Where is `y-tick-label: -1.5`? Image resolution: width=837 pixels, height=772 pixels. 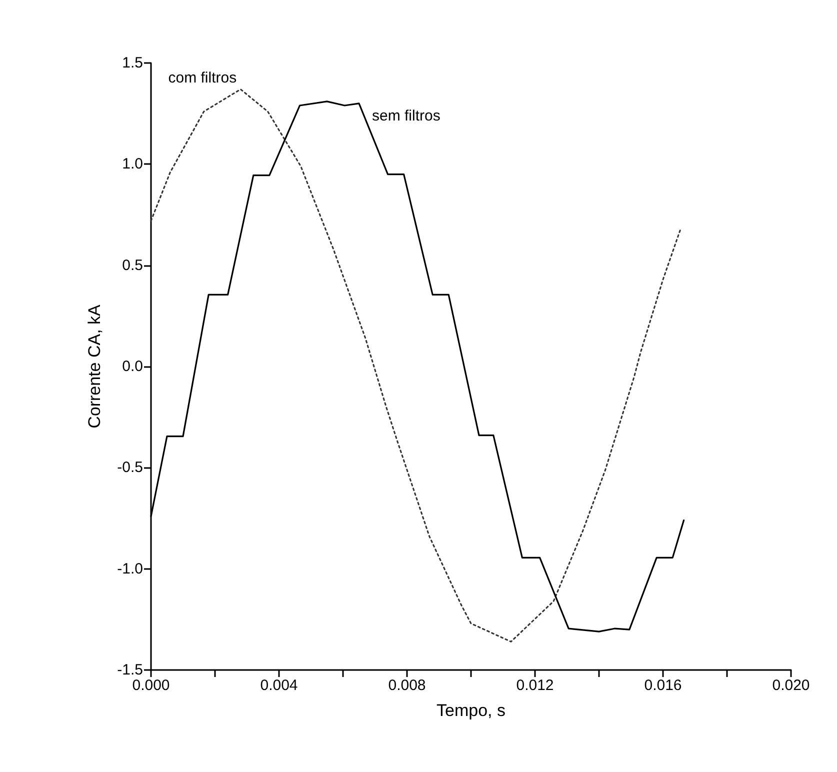 y-tick-label: -1.5 is located at coordinates (130, 670).